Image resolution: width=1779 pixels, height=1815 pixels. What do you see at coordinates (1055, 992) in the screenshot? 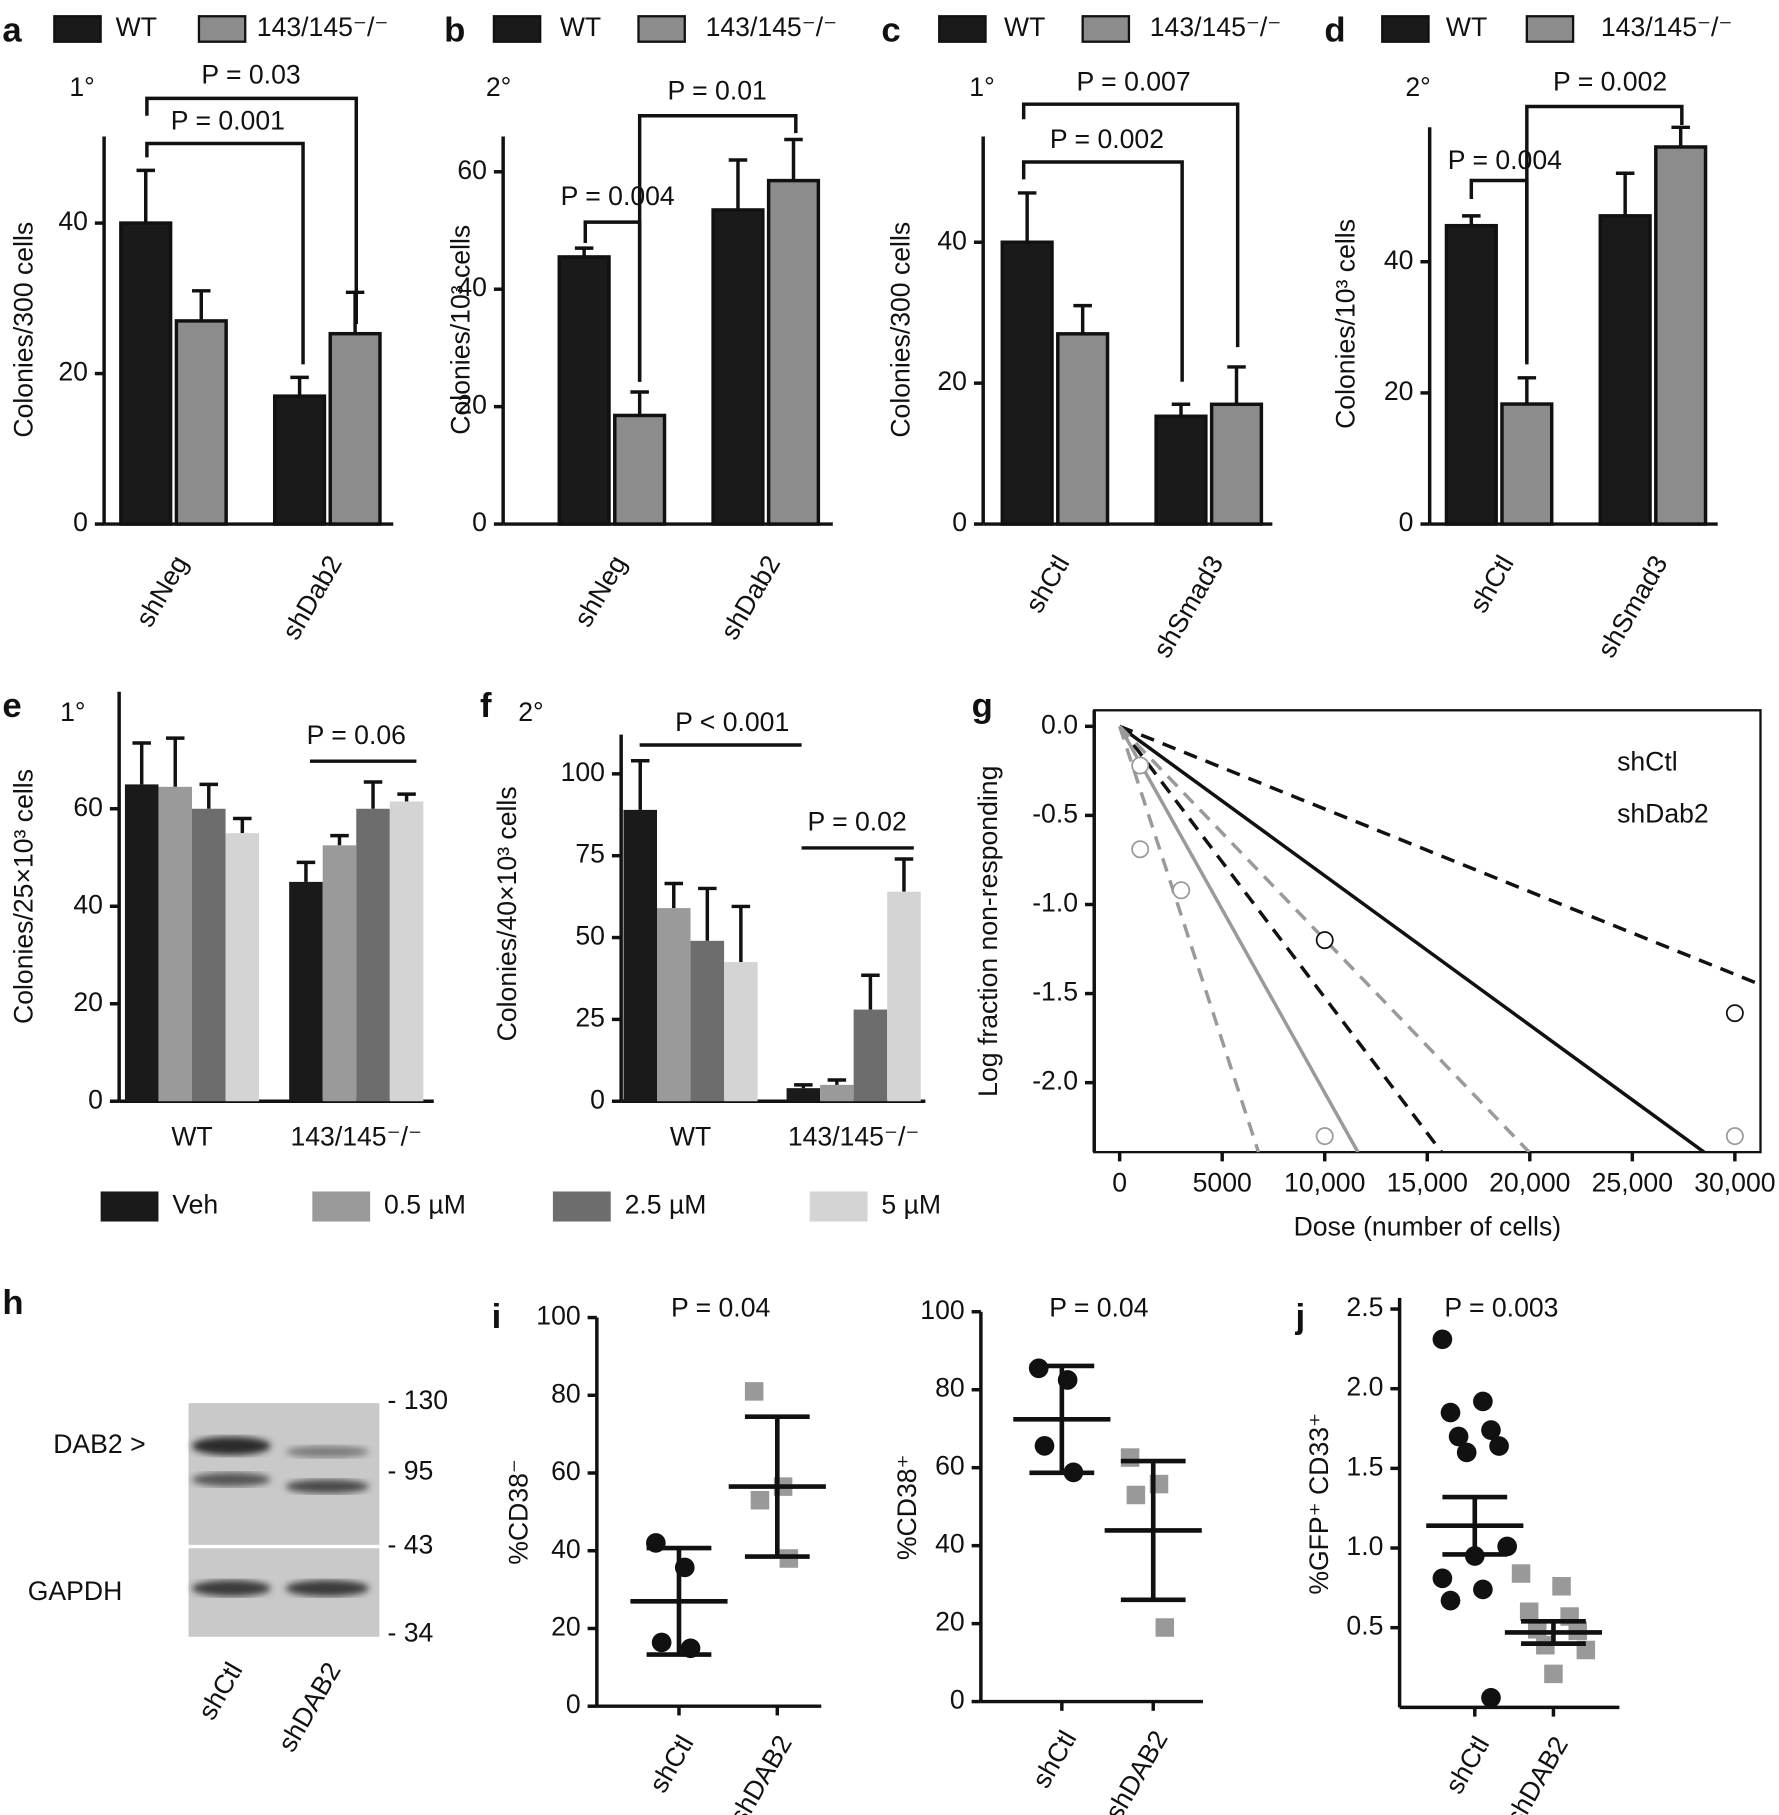
I see `y-tick-label: -1.5` at bounding box center [1055, 992].